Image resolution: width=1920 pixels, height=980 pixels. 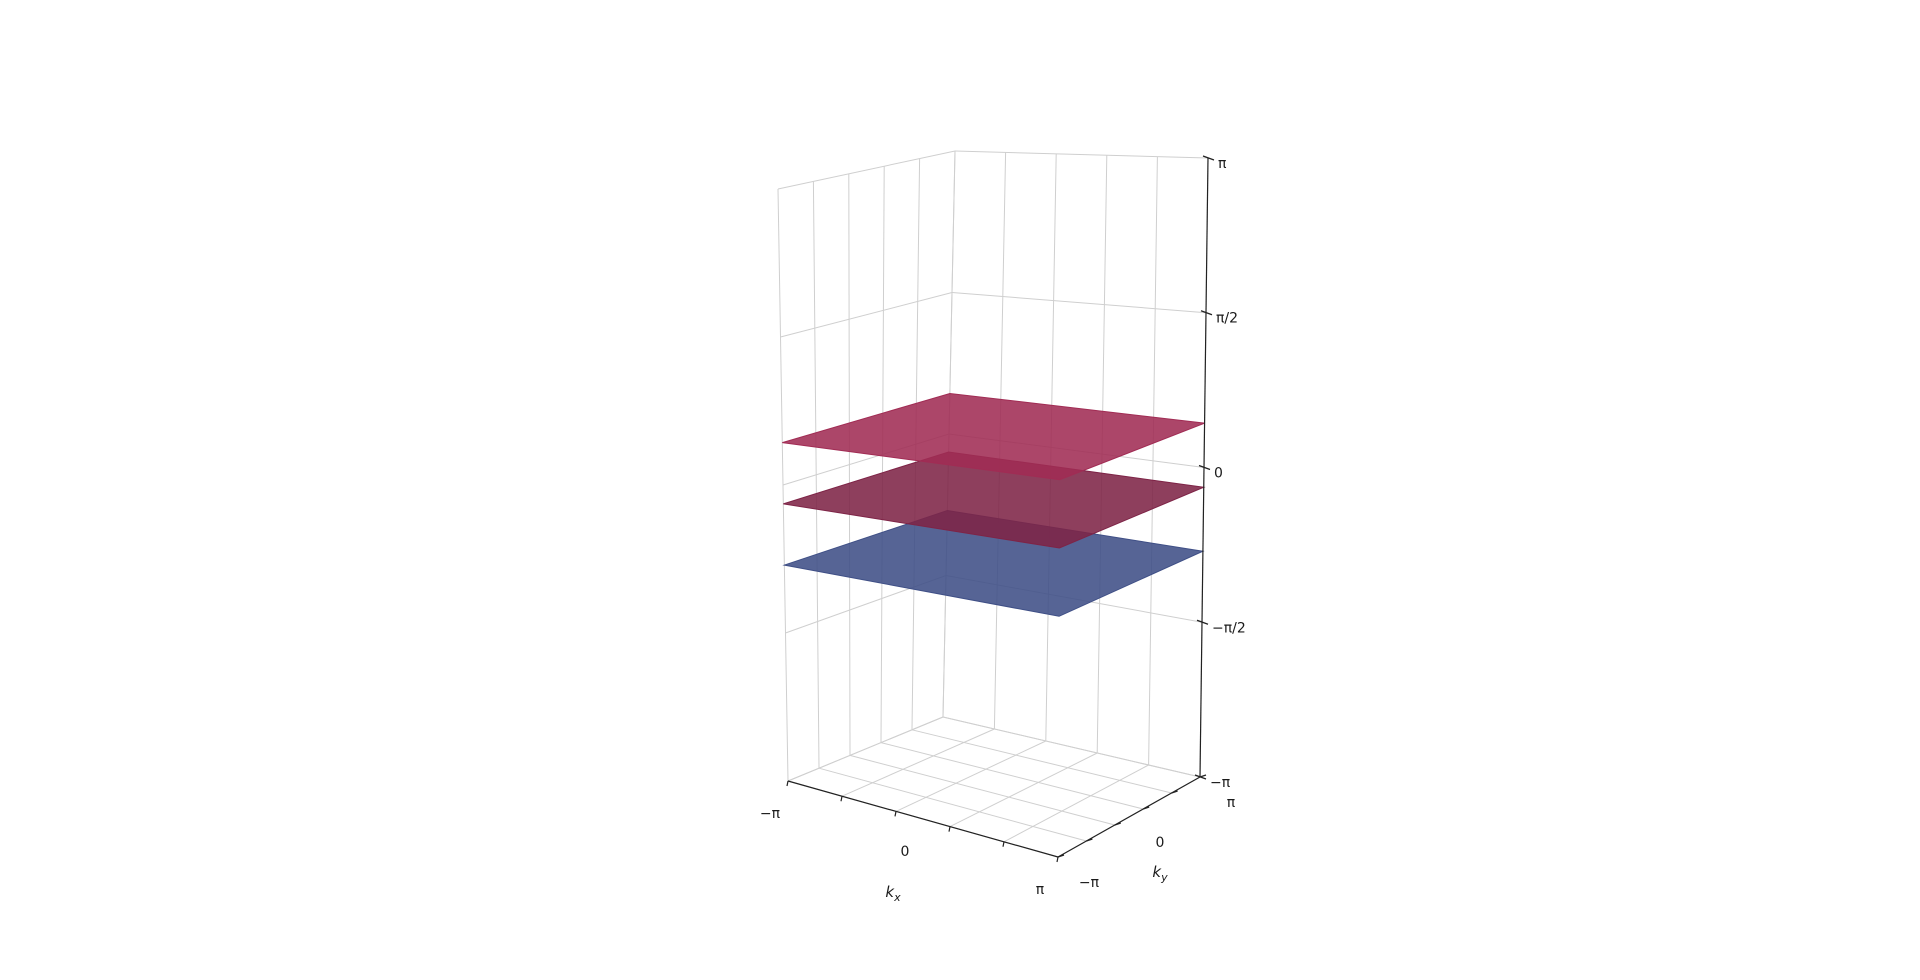 What do you see at coordinates (1229, 628) in the screenshot?
I see `z-tick-label: −π/2` at bounding box center [1229, 628].